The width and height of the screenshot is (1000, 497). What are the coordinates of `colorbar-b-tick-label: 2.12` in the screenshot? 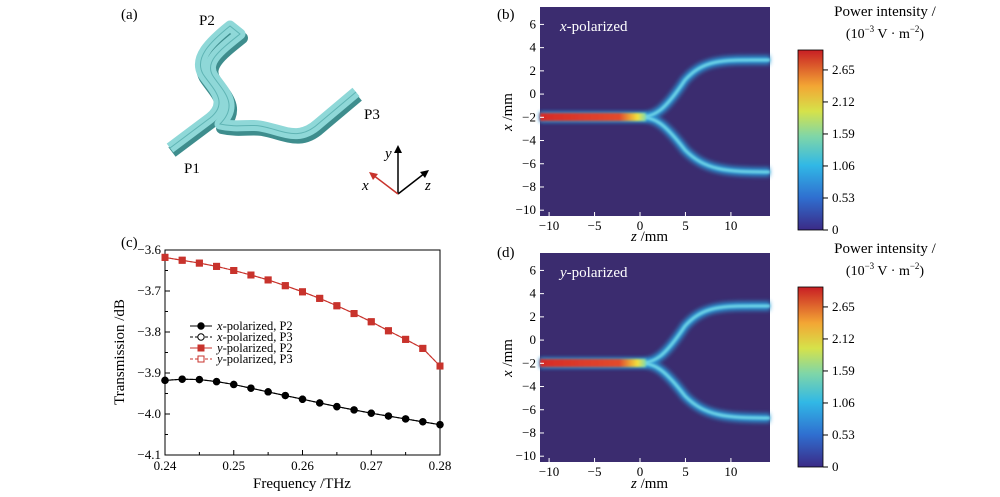 It's located at (843, 101).